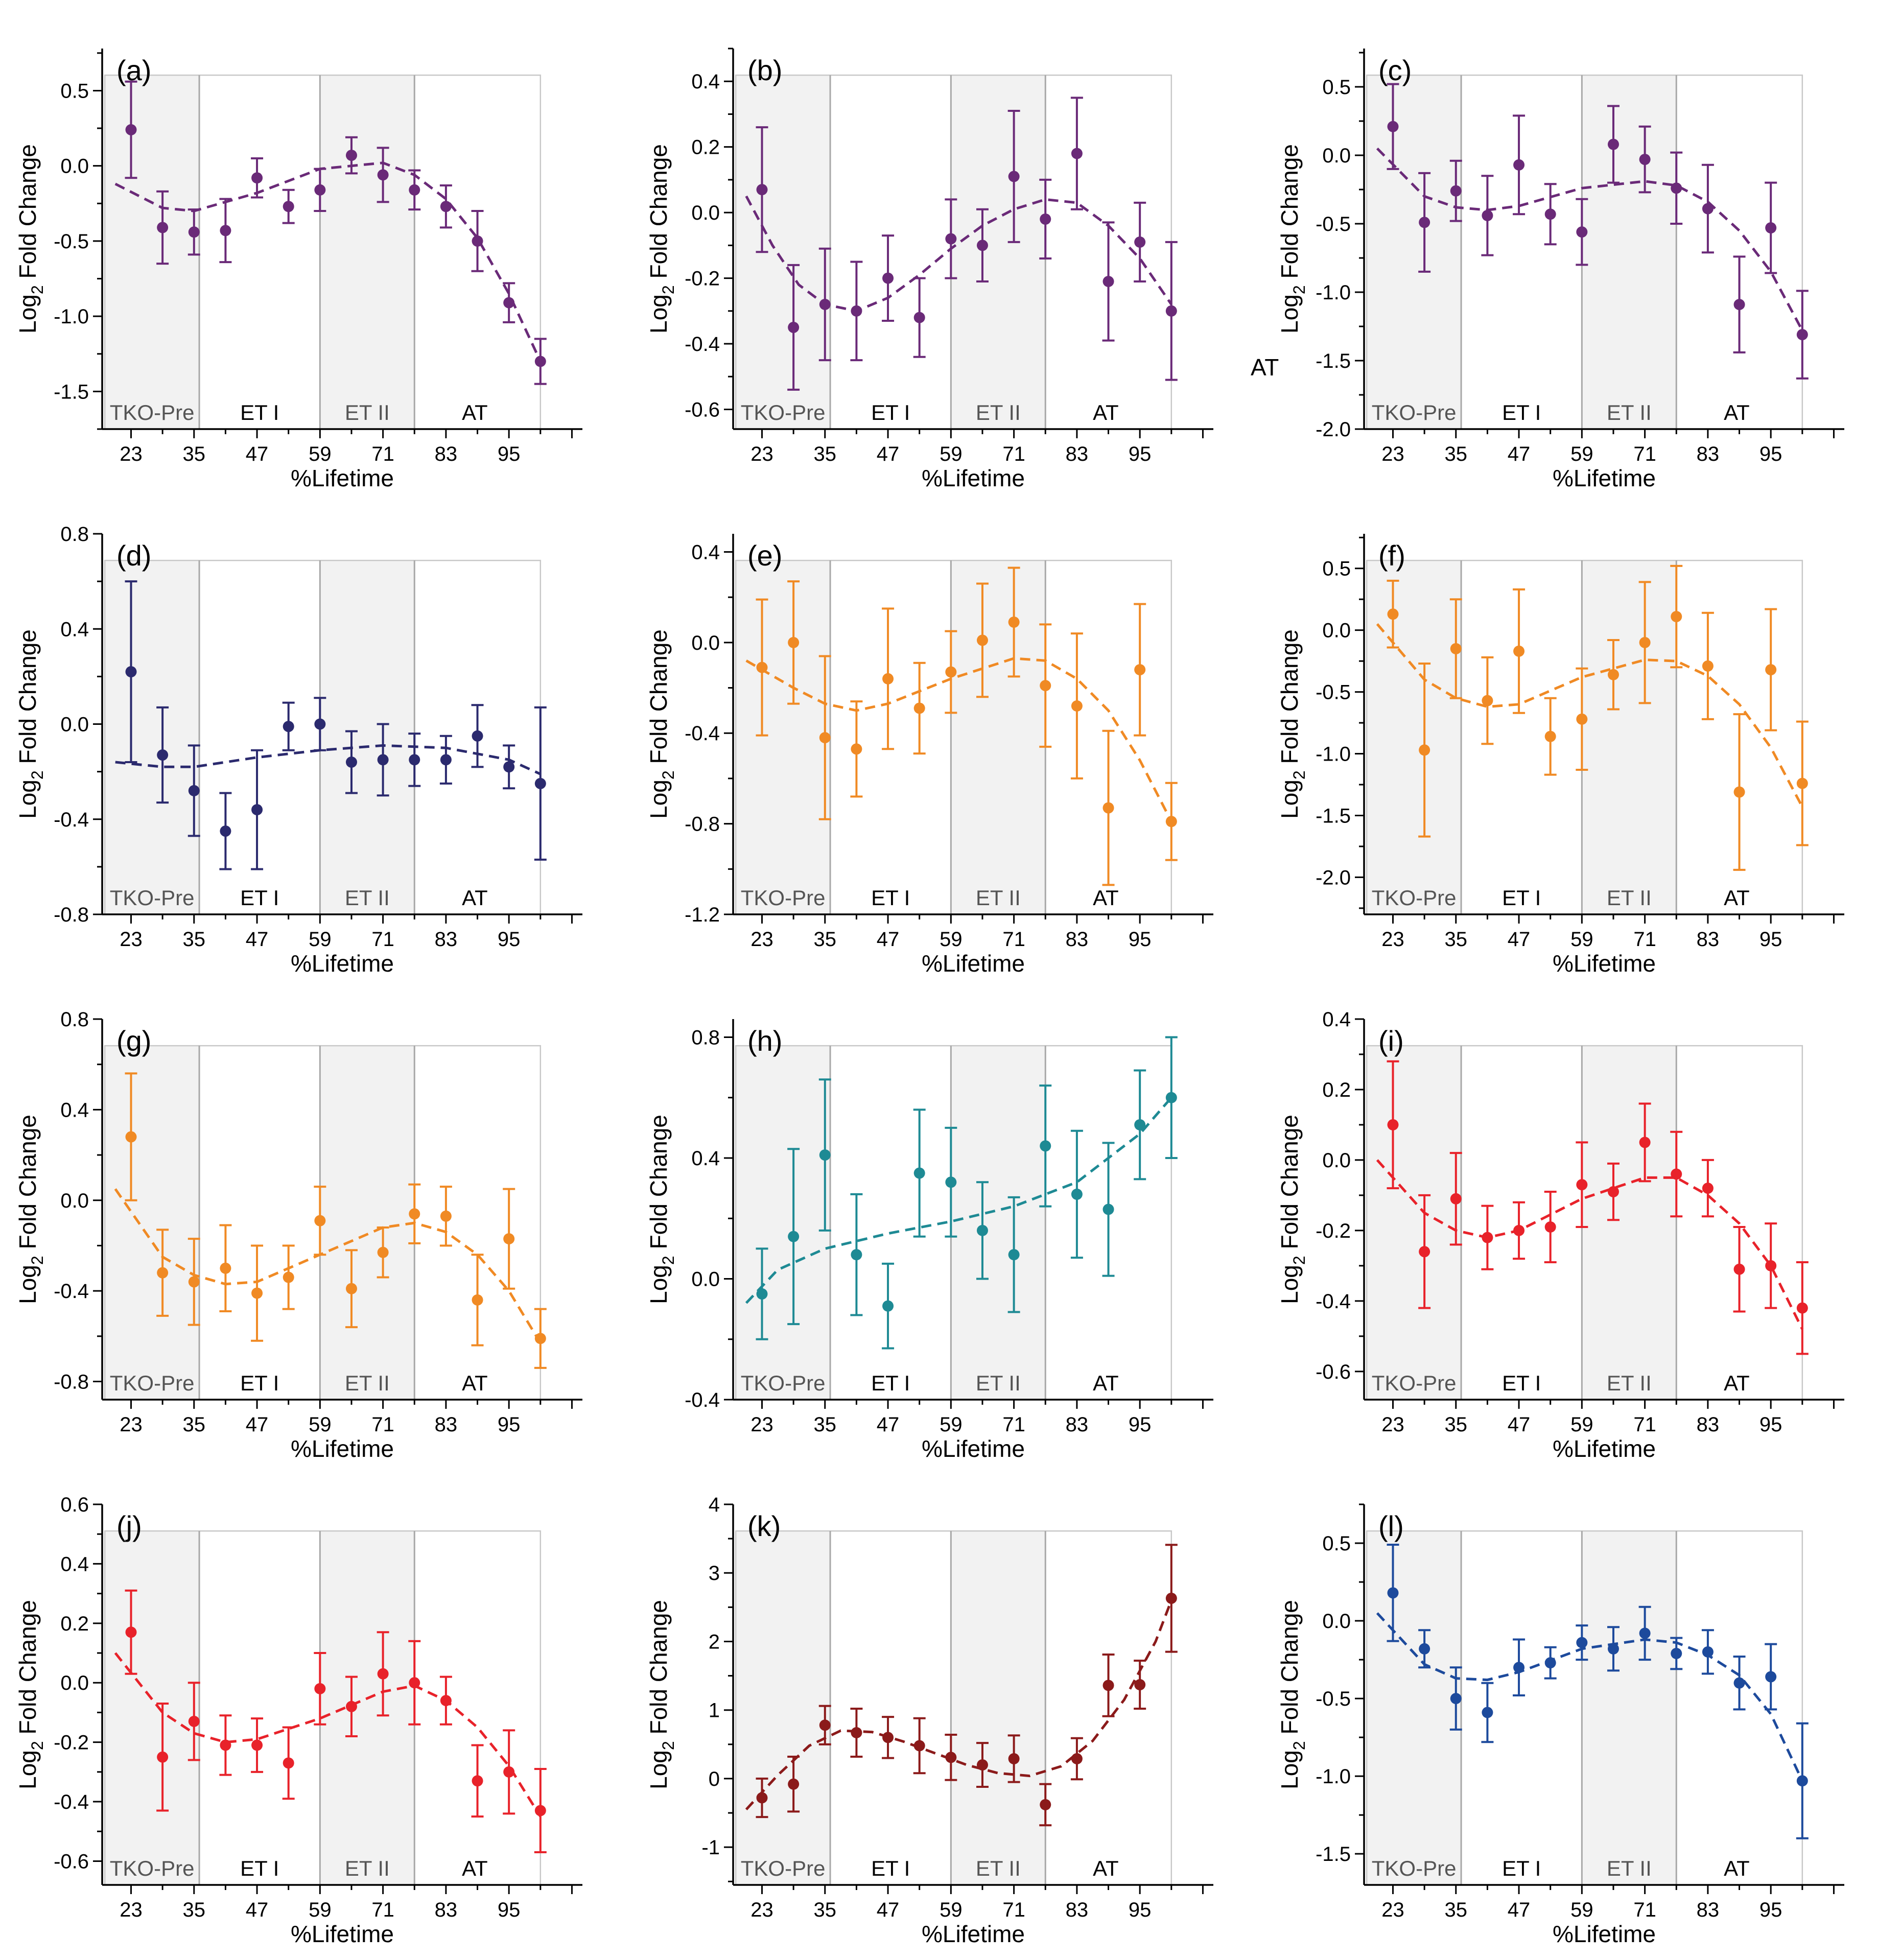 The width and height of the screenshot is (1877, 1960). What do you see at coordinates (1456, 939) in the screenshot?
I see `x-tick-label: 35` at bounding box center [1456, 939].